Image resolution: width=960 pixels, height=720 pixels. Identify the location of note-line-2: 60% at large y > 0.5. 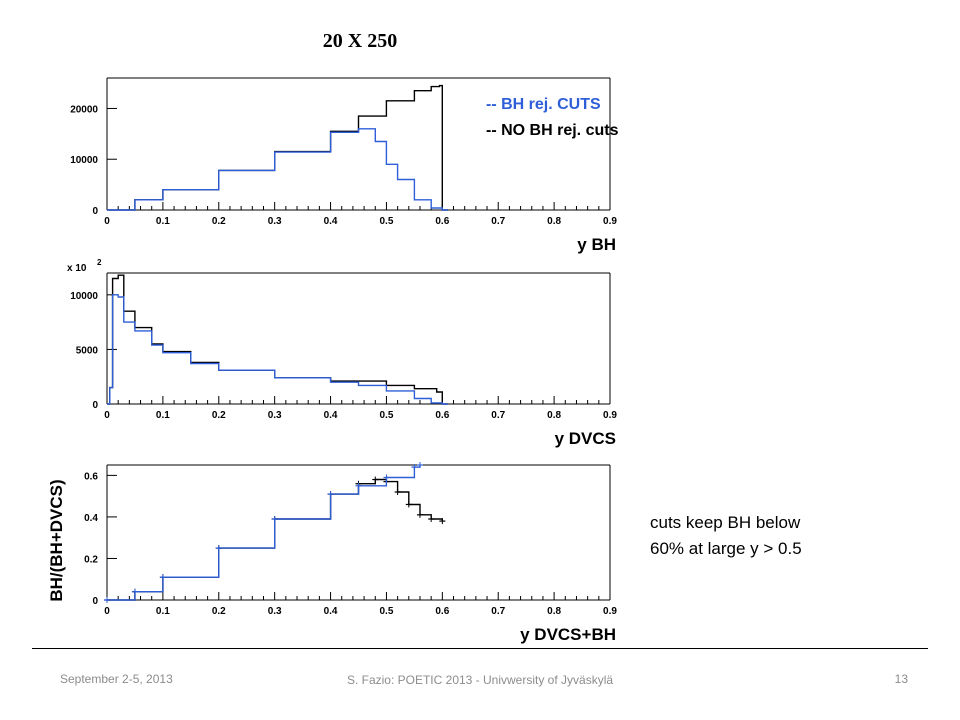
(726, 548).